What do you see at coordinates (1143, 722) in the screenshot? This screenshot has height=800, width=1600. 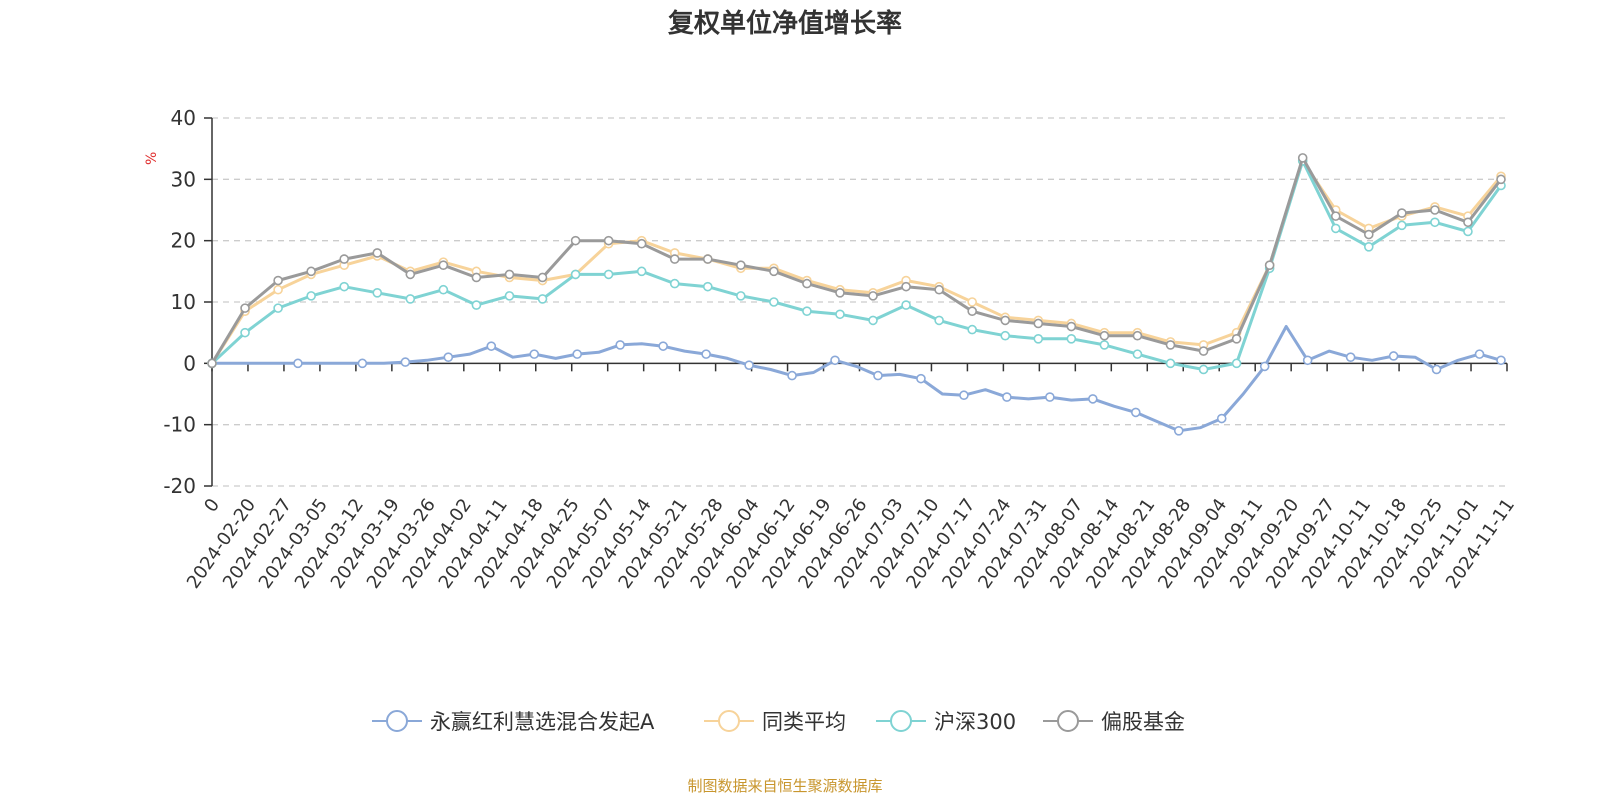 I see `legend-label: 偏股基金` at bounding box center [1143, 722].